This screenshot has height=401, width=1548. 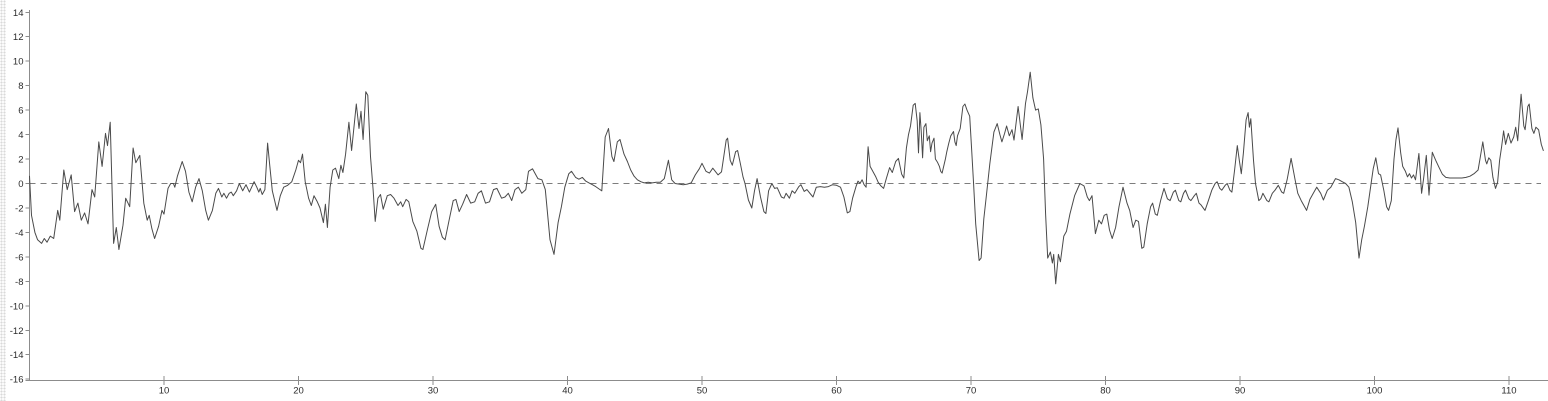 I want to click on x-tick-label: 100, so click(x=1375, y=391).